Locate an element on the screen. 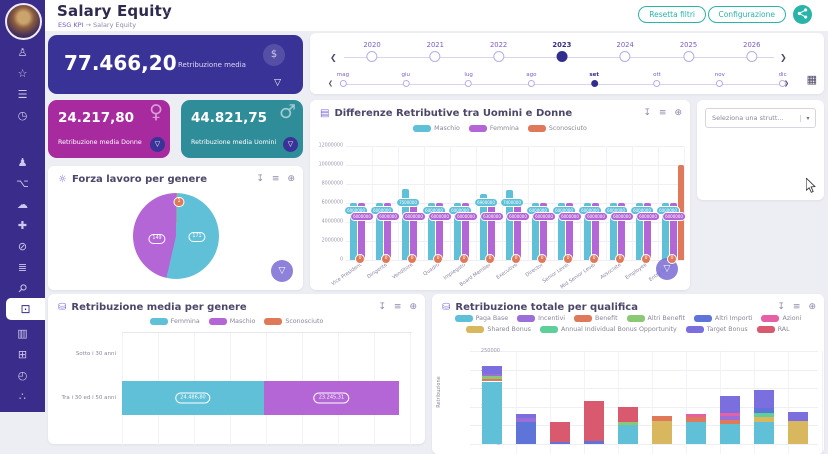 The height and width of the screenshot is (454, 828). stack-seg-shared_bonus is located at coordinates (798, 432).